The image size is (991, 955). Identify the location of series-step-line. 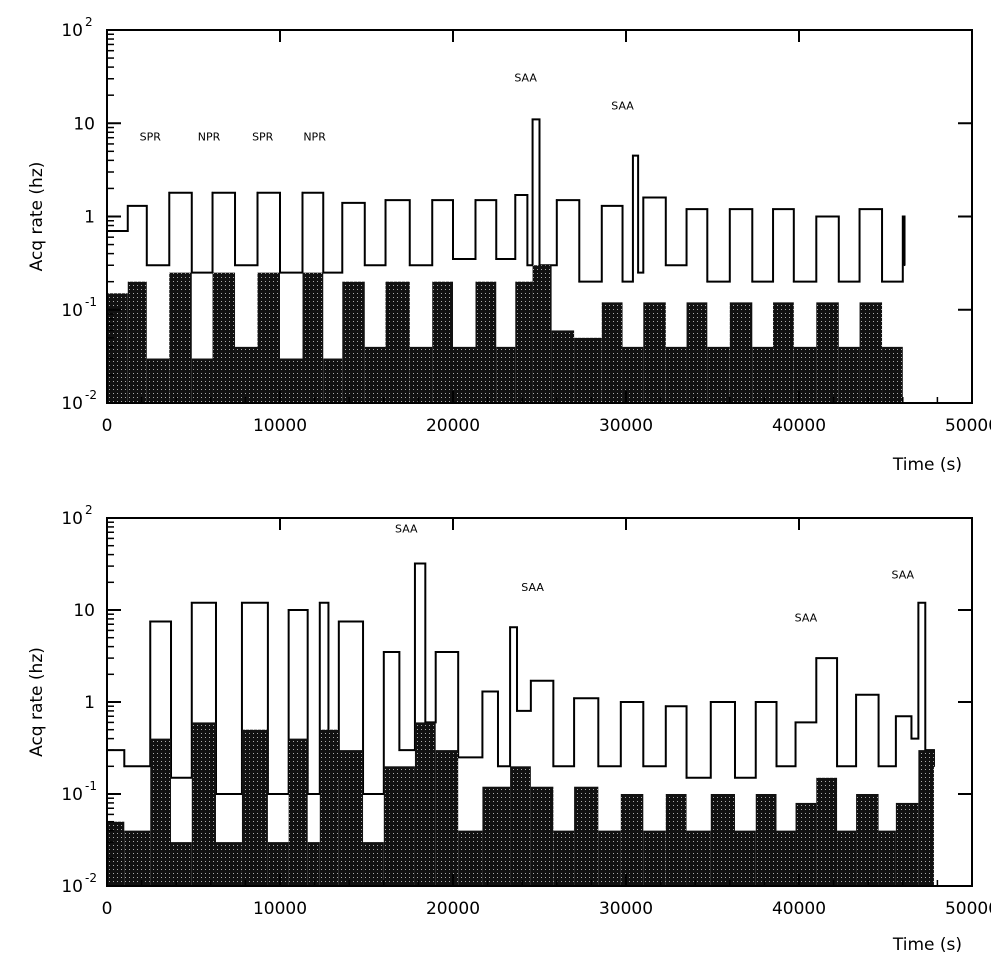
(506, 200).